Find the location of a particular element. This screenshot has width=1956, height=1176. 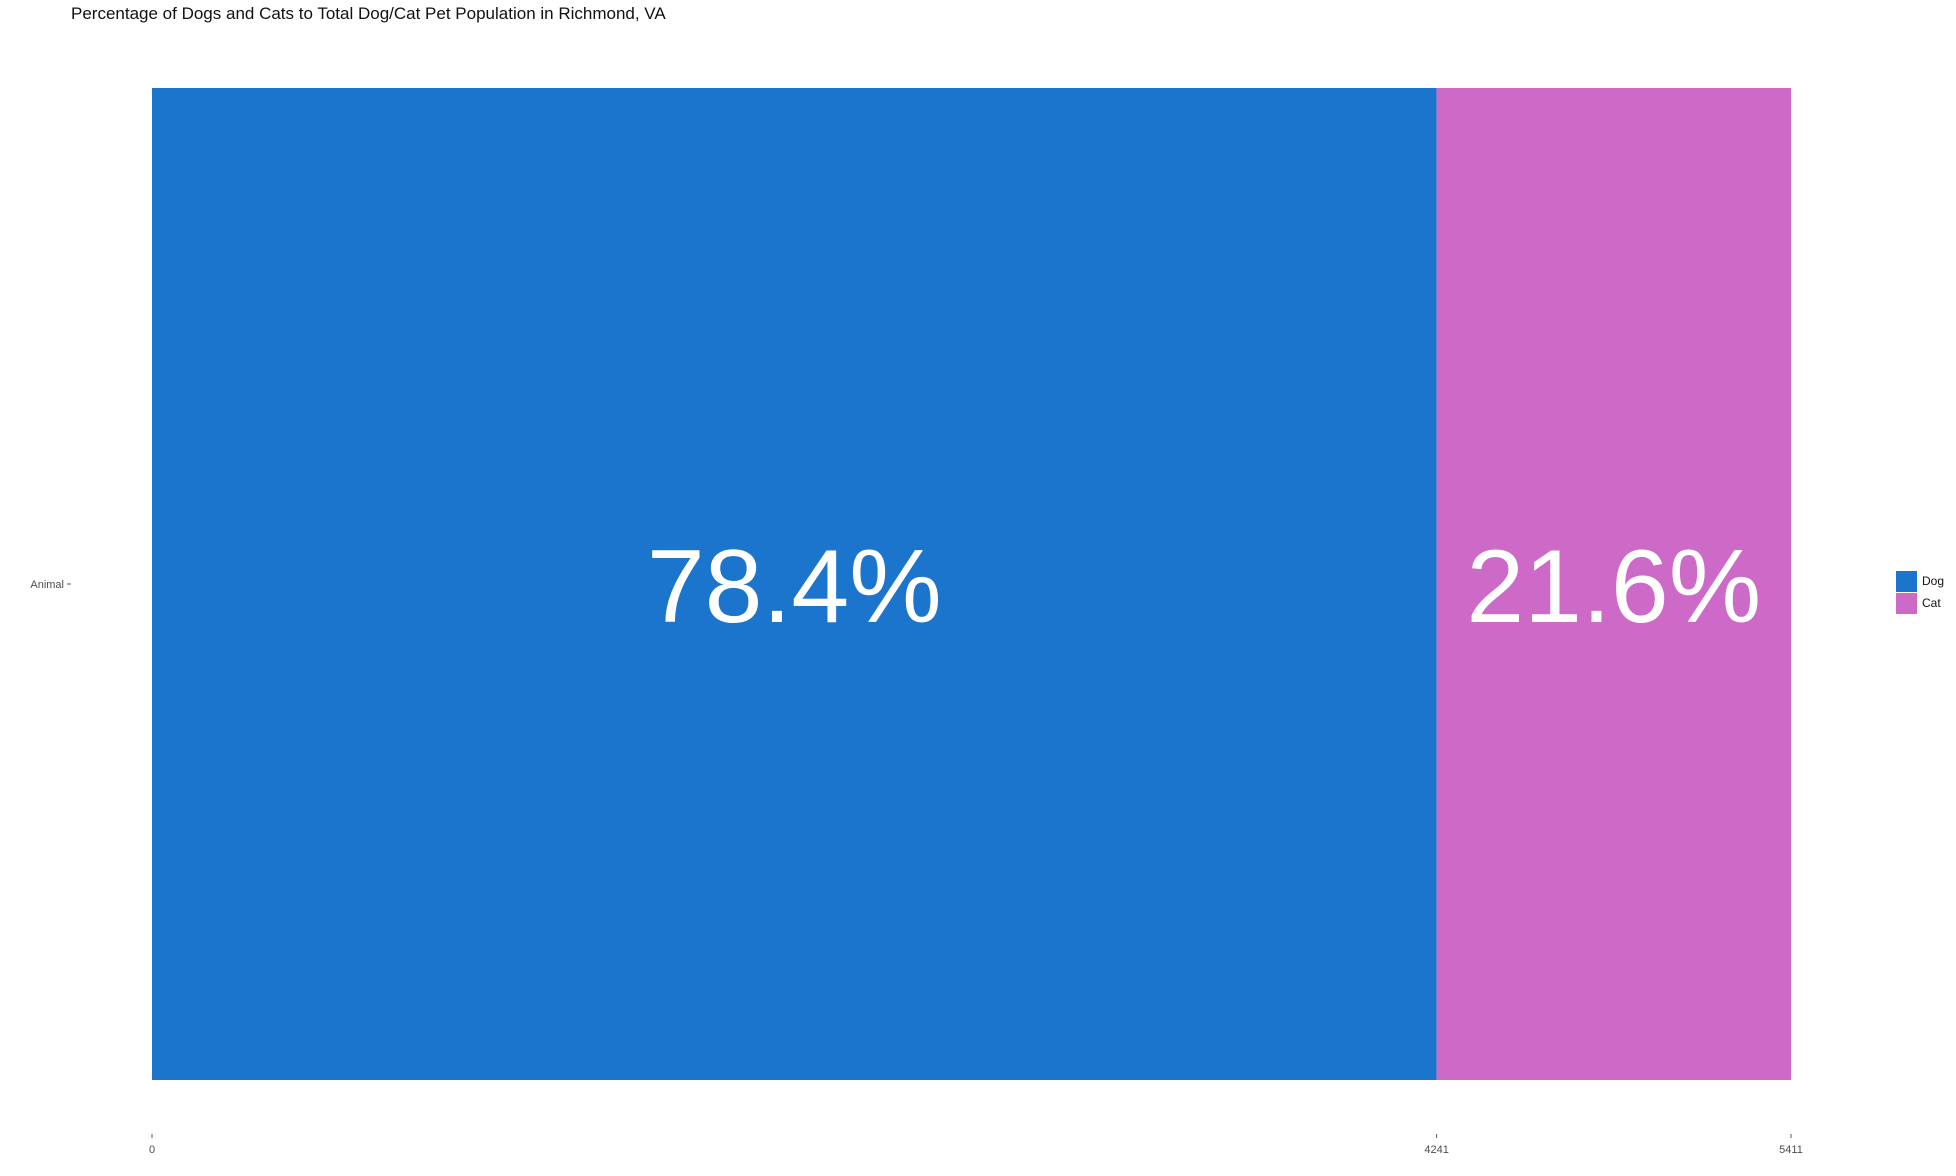

data-label-cat: 21.6% is located at coordinates (1613, 587).